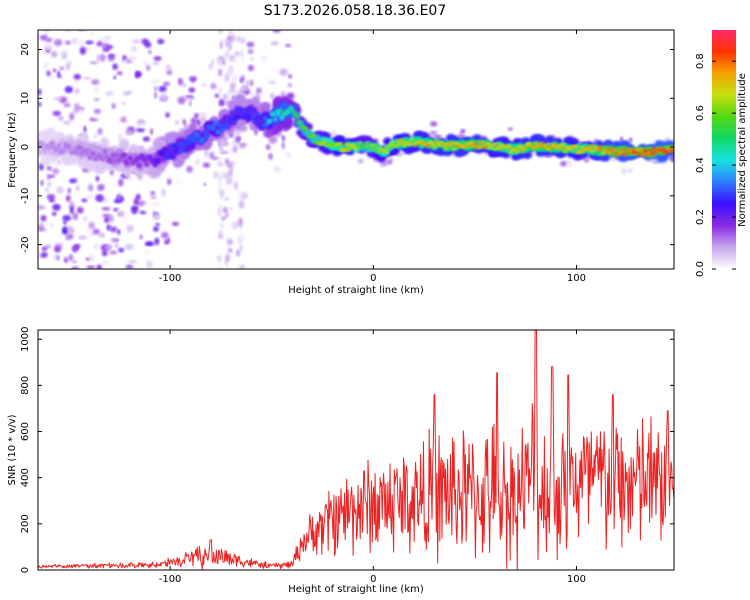 This screenshot has width=750, height=600. I want to click on colorbar-tick-label: 0.8, so click(700, 61).